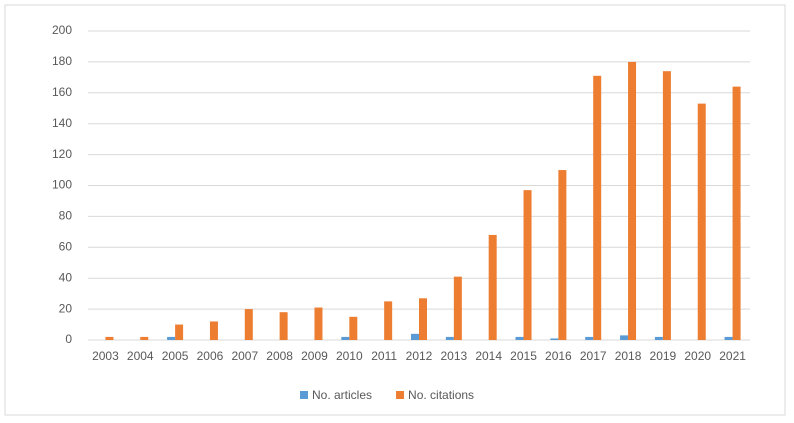 Image resolution: width=794 pixels, height=423 pixels. What do you see at coordinates (697, 356) in the screenshot?
I see `x-tick-label: 2020` at bounding box center [697, 356].